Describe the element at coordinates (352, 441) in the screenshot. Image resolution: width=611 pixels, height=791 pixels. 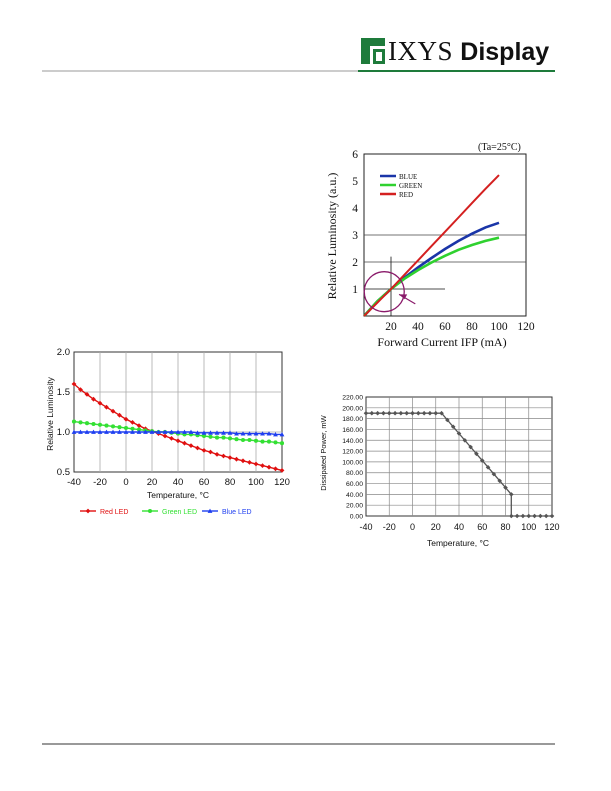
I see `chart3-y-tick-label: 140.00` at that location.